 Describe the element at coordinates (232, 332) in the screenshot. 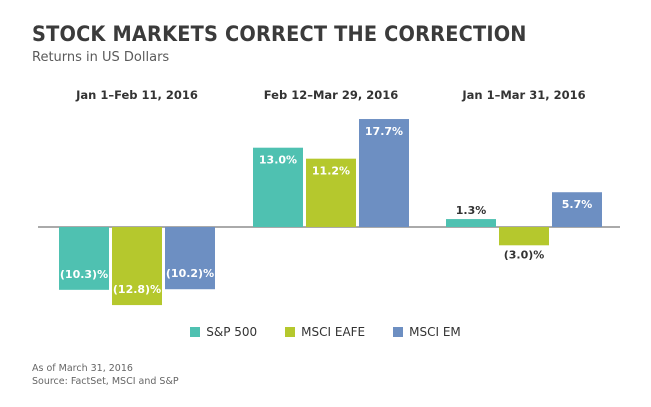

I see `legend-label-sp500: S&P 500` at that location.